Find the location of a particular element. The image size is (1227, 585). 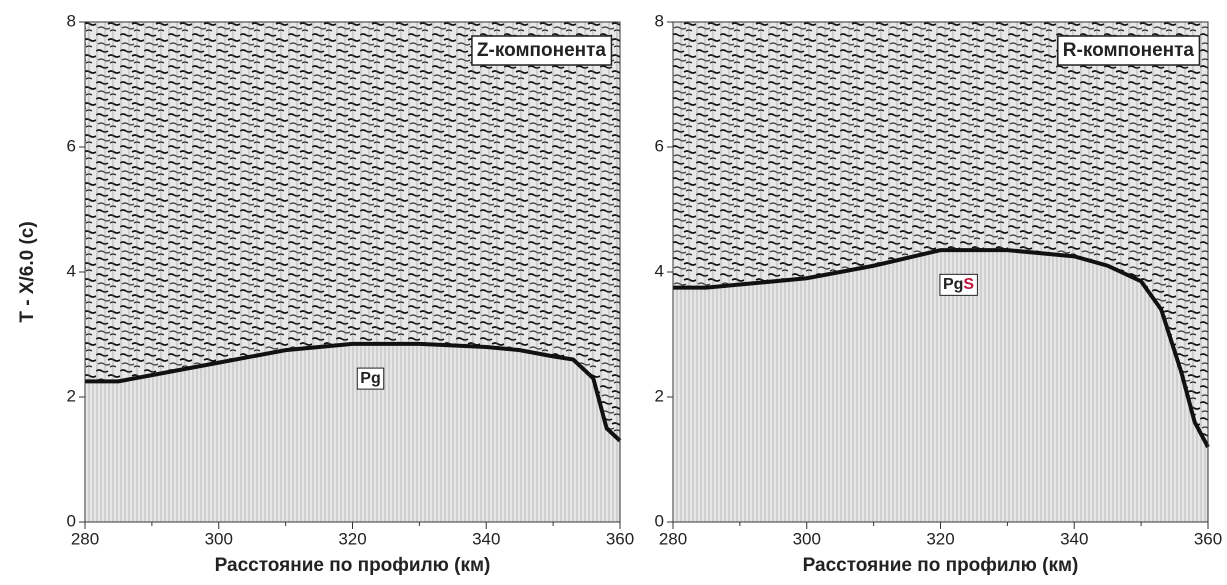

annotation-part: Pg is located at coordinates (953, 284).